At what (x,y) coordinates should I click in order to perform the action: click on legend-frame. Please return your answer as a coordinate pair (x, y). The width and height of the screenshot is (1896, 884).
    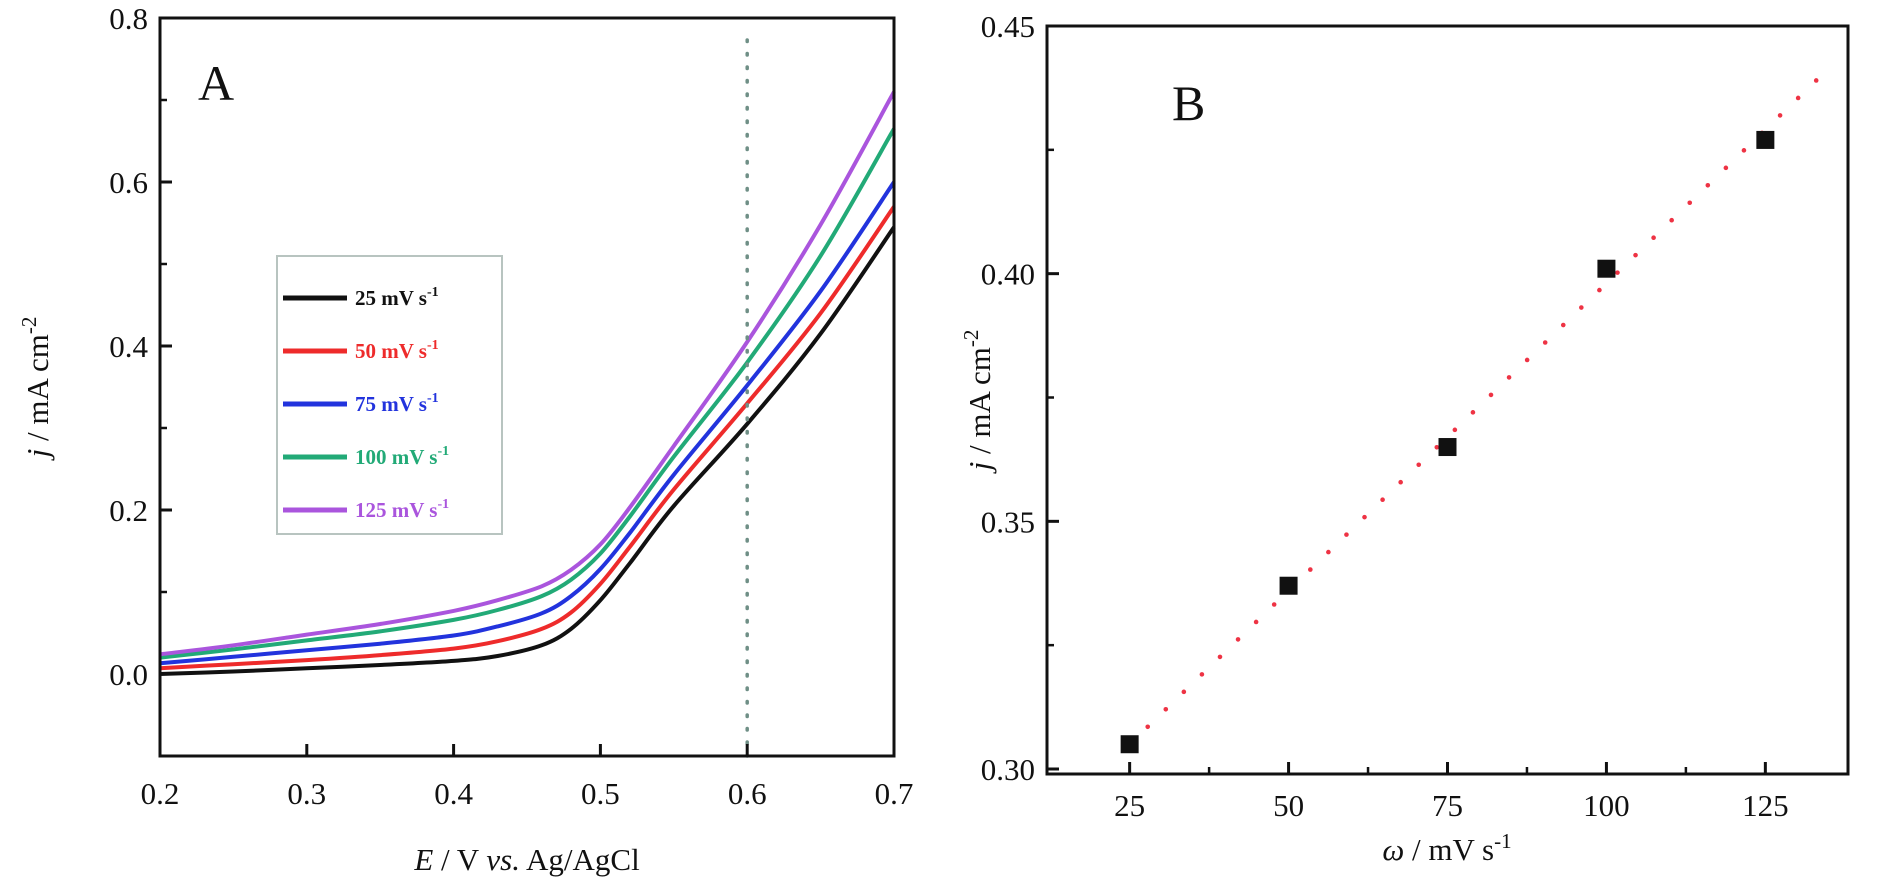
    Looking at the image, I should click on (389, 395).